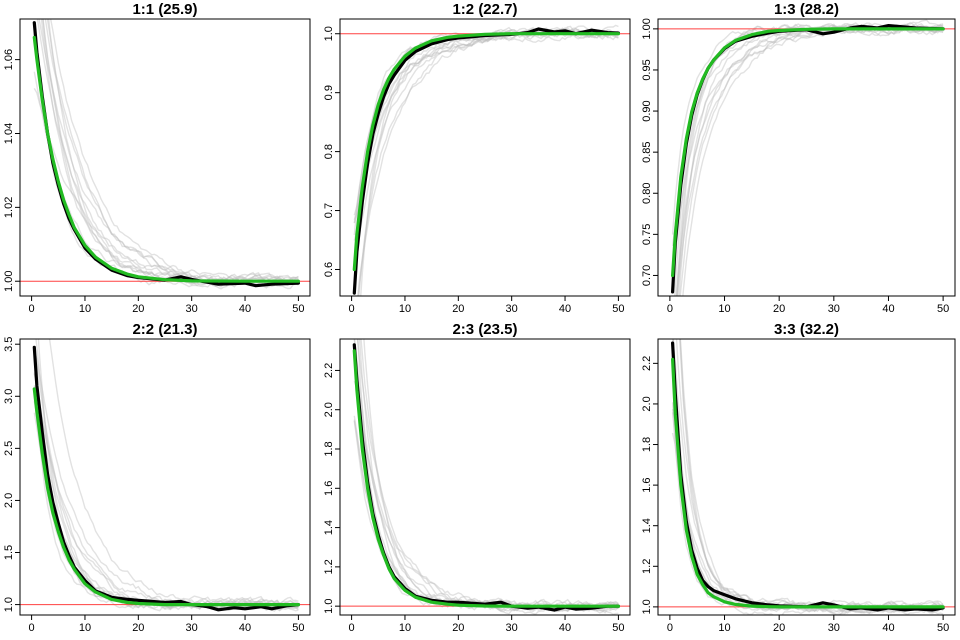 The width and height of the screenshot is (960, 640). I want to click on panel-title: 2:3 (23.5), so click(484, 329).